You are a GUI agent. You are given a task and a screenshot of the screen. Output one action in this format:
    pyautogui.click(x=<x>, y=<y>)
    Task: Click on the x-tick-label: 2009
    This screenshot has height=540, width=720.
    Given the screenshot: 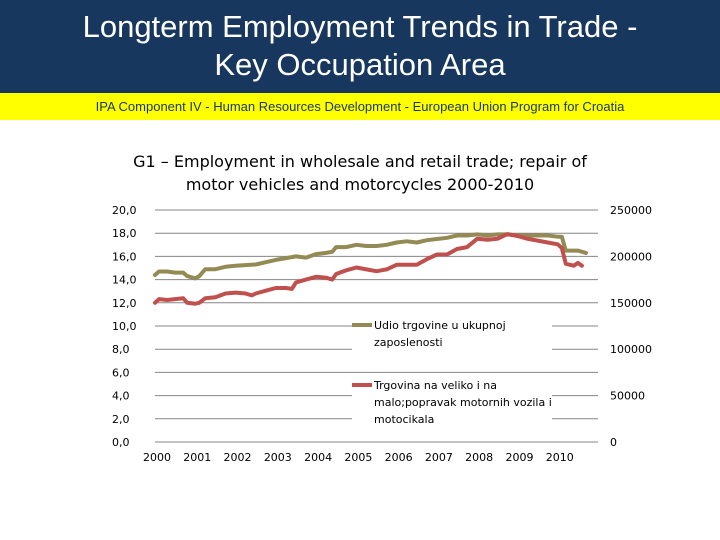 What is the action you would take?
    pyautogui.click(x=519, y=457)
    